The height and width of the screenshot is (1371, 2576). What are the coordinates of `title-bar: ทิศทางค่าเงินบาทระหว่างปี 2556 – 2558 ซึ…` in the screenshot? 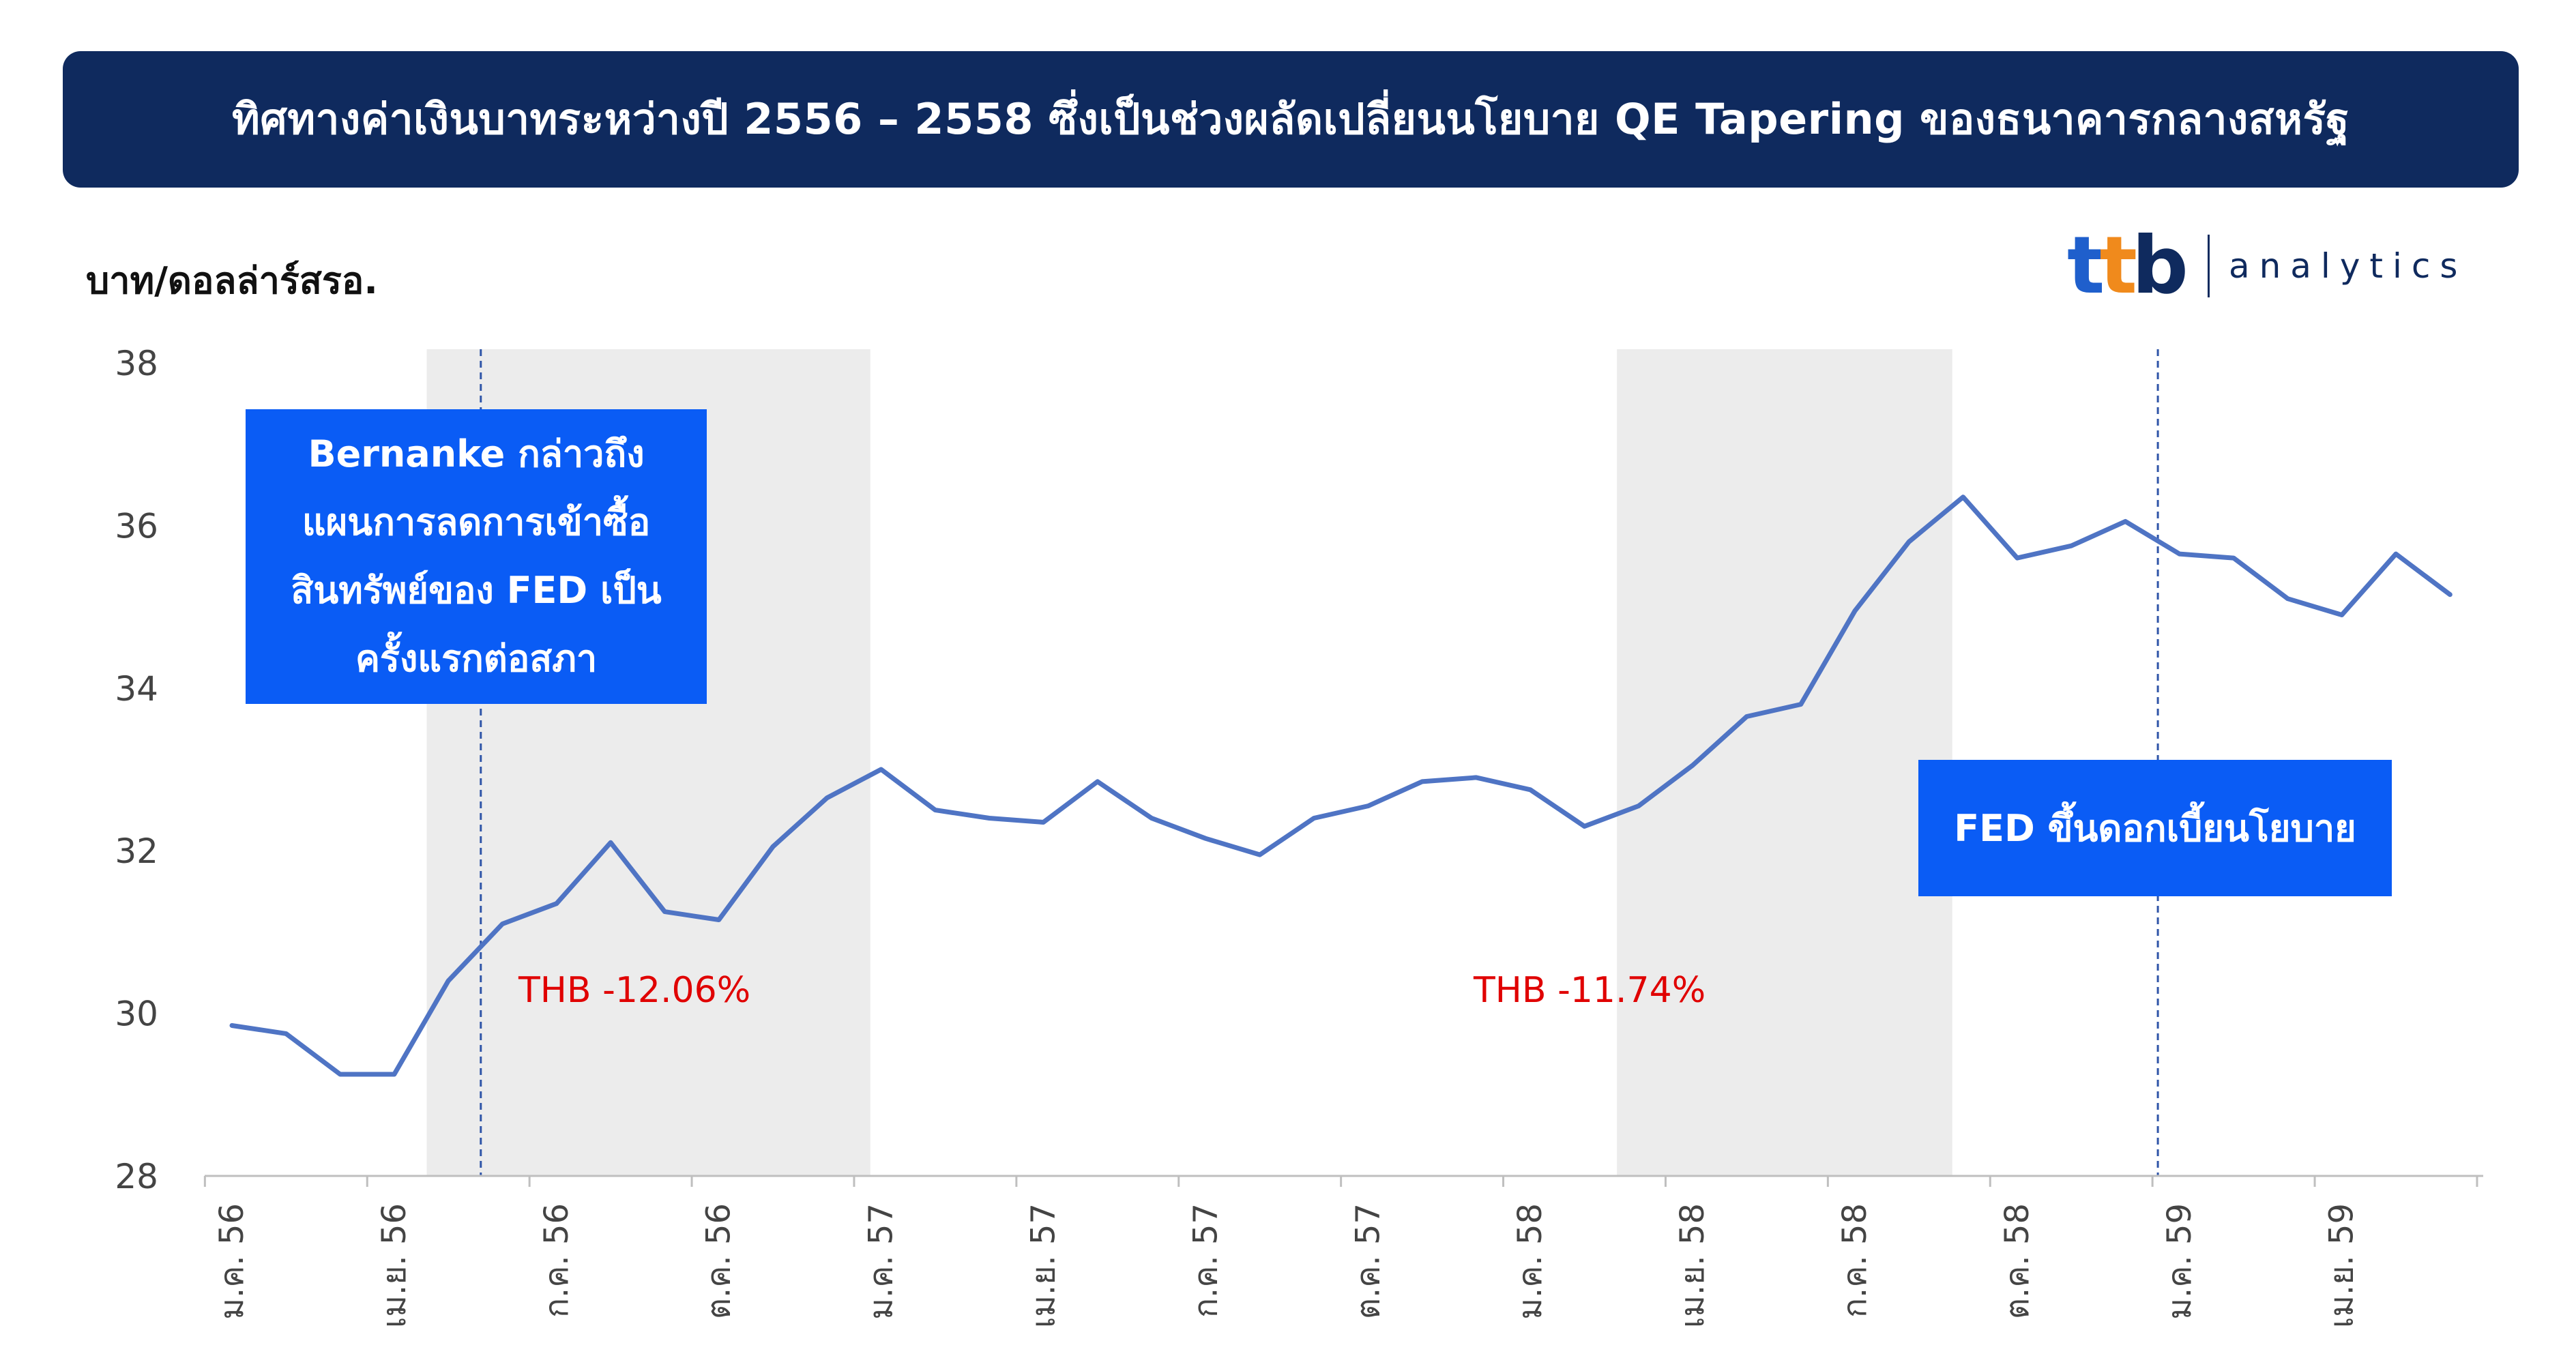 It's located at (1291, 119).